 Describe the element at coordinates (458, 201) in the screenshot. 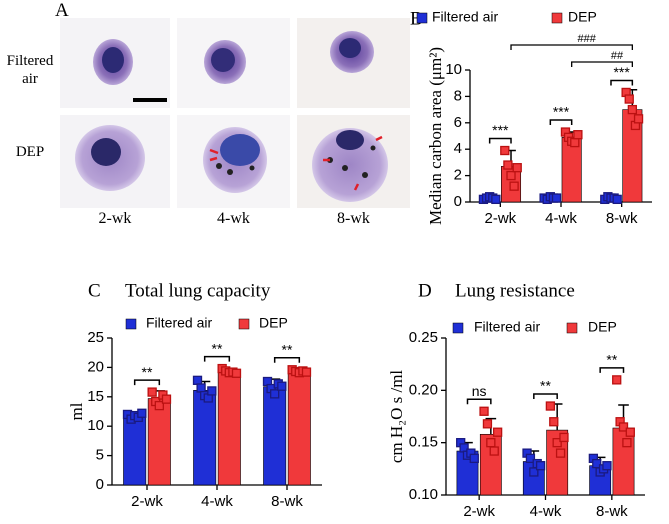

I see `y-tick-label: 0` at that location.